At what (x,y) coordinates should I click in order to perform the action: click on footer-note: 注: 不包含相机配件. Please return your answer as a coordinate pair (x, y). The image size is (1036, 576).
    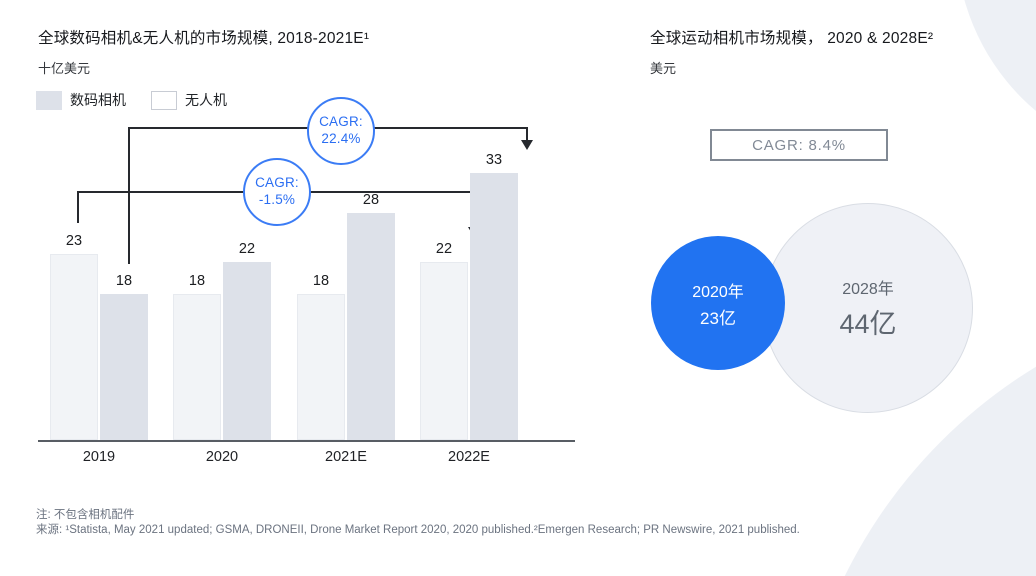
    Looking at the image, I should click on (85, 515).